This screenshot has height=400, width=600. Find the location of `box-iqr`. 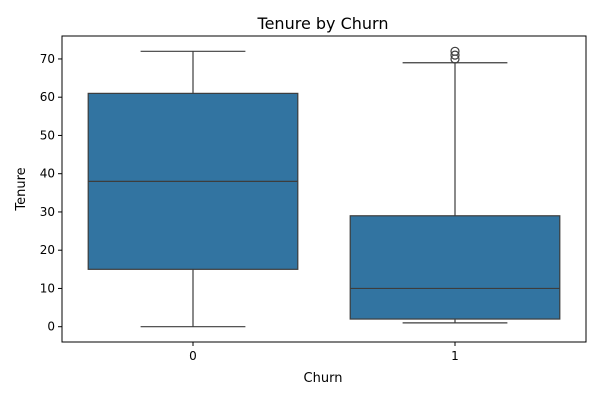

box-iqr is located at coordinates (455, 267).